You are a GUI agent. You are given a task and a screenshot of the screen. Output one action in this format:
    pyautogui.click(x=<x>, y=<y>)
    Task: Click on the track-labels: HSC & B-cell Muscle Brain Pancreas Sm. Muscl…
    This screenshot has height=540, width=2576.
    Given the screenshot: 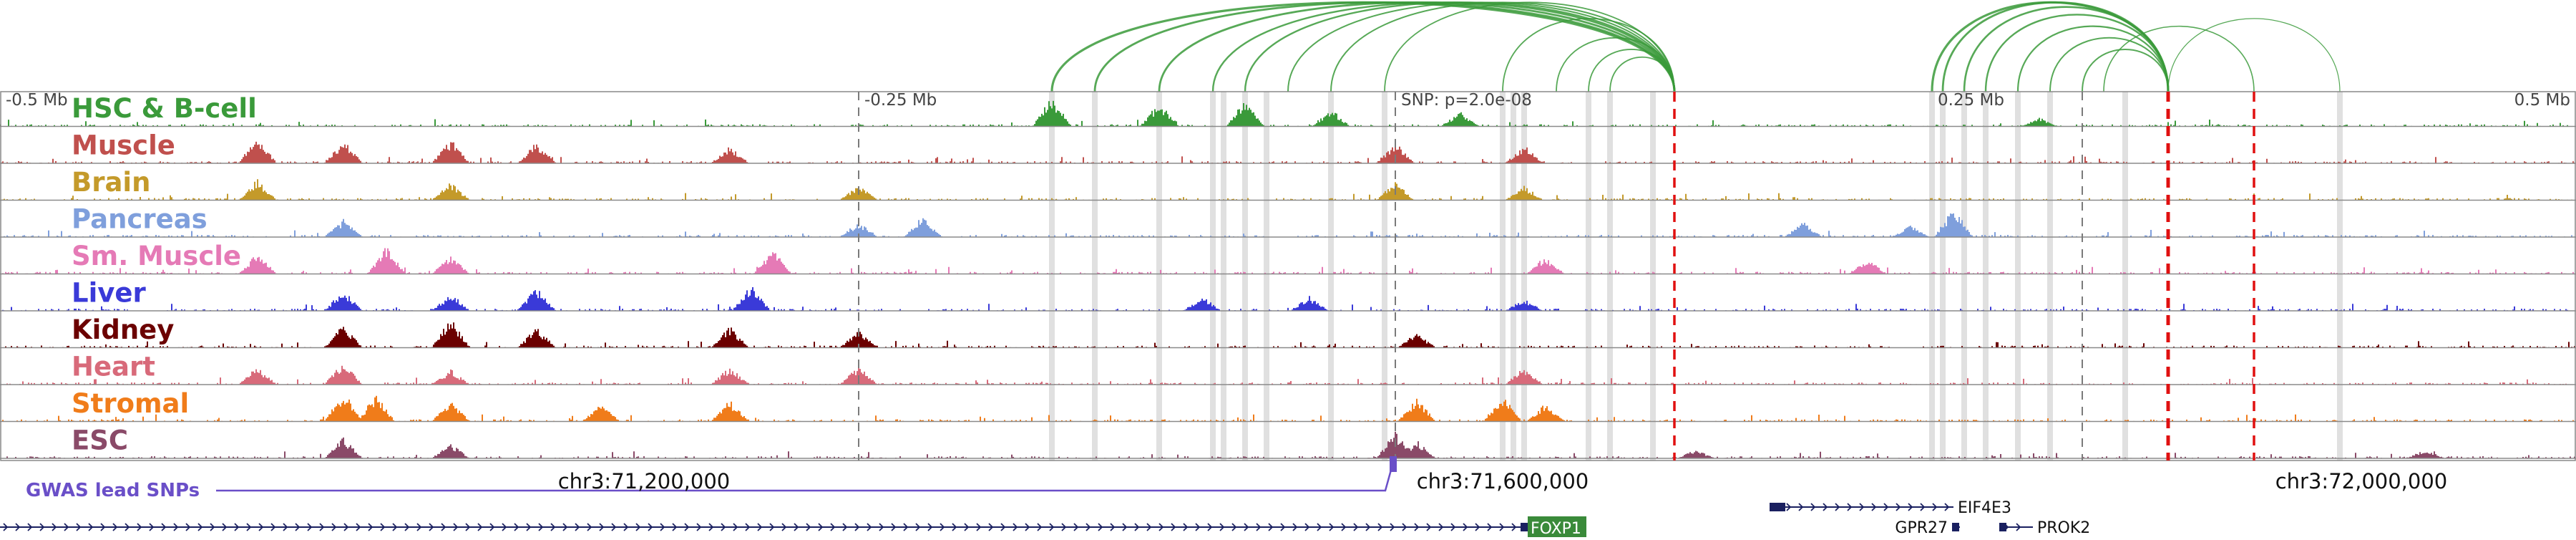 What is the action you would take?
    pyautogui.click(x=164, y=274)
    